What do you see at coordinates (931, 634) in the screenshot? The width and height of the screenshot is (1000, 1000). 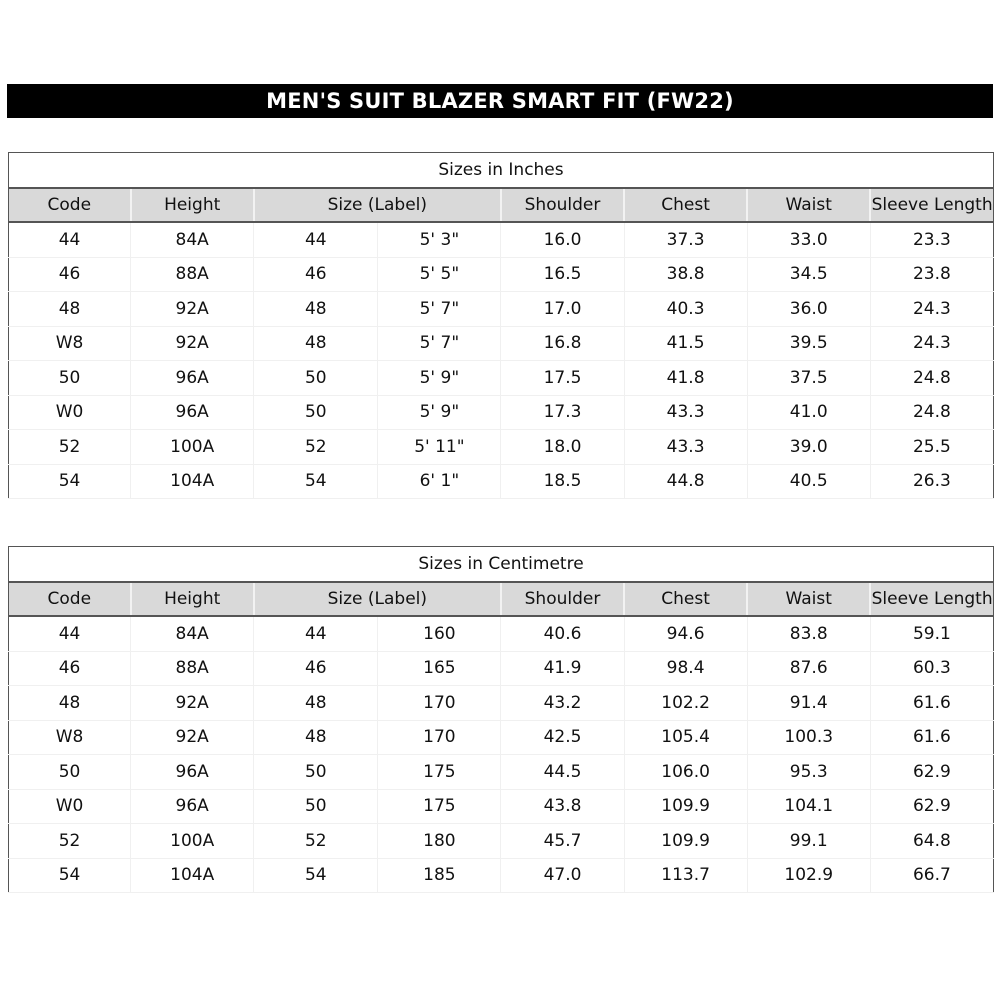 I see `table-cell: 59.1` at bounding box center [931, 634].